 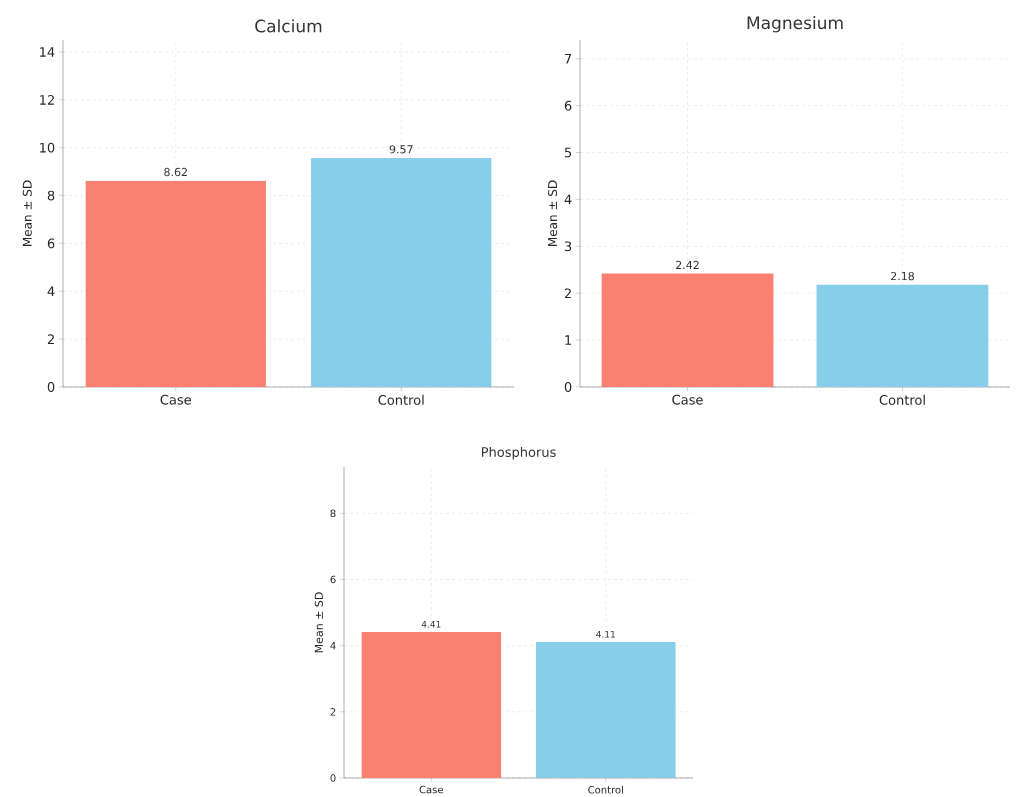 I want to click on data-label: 4.41, so click(x=431, y=624).